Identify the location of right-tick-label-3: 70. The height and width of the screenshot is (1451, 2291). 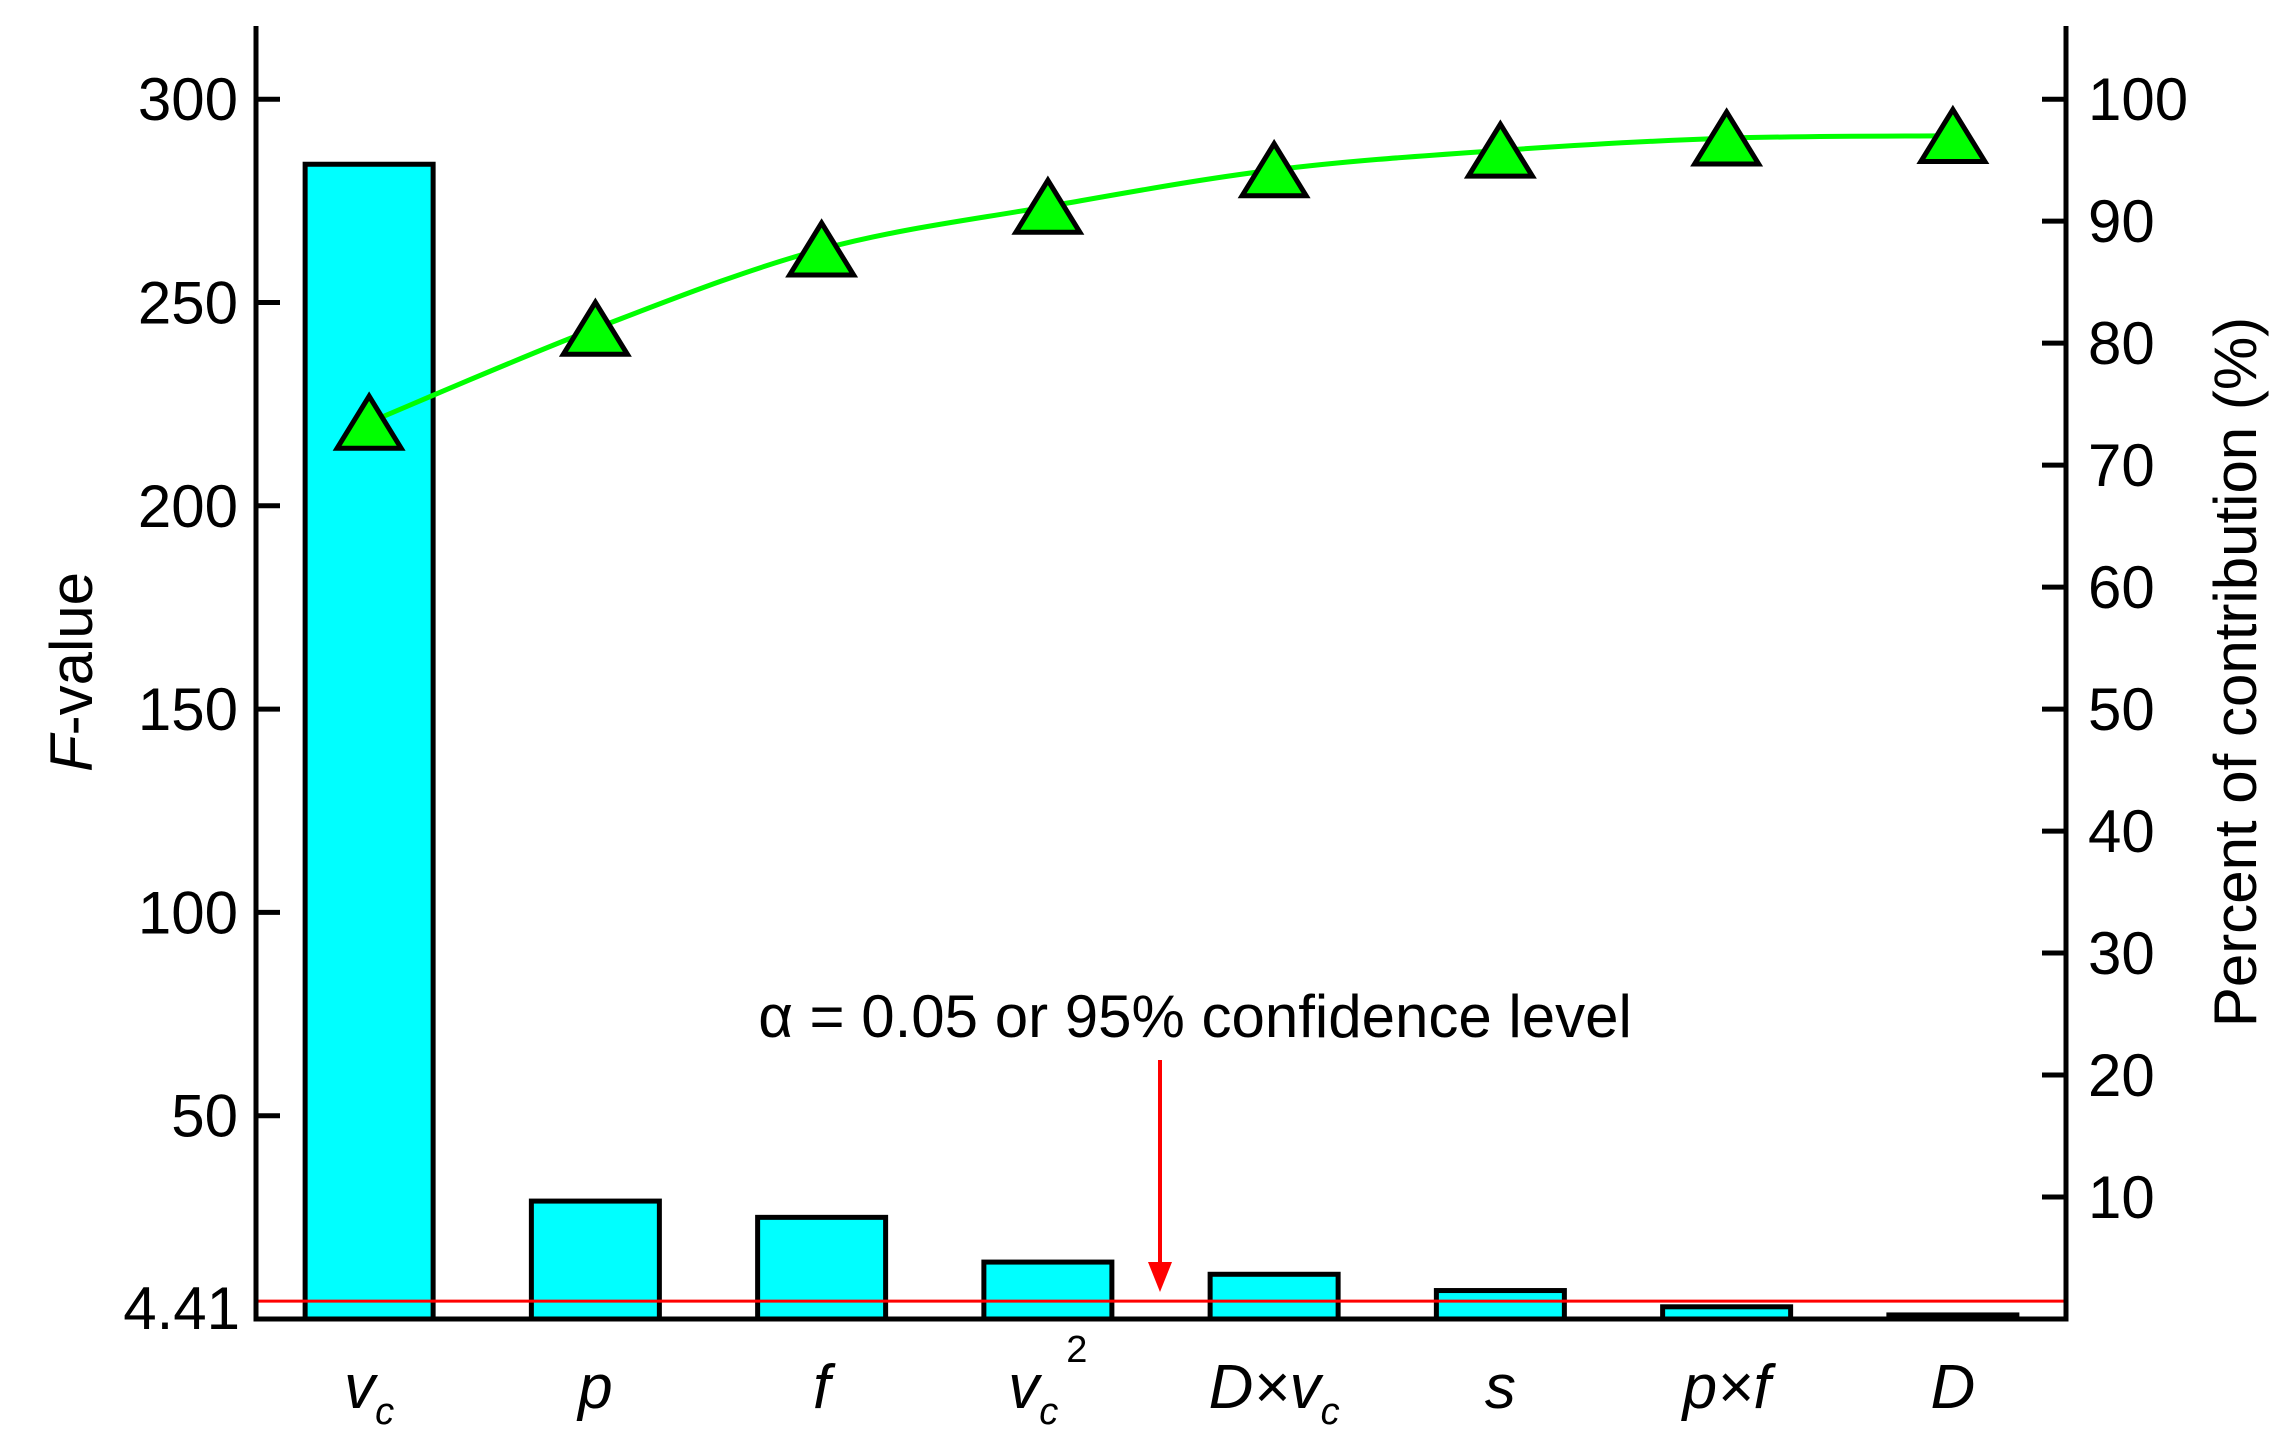
(2121, 465).